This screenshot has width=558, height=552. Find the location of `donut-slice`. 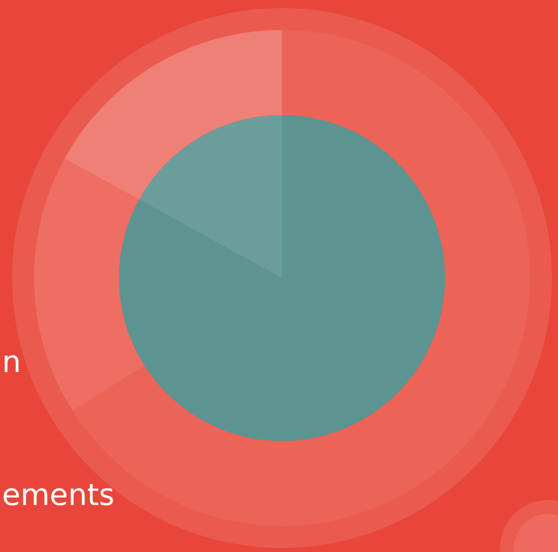

donut-slice is located at coordinates (173, 115).